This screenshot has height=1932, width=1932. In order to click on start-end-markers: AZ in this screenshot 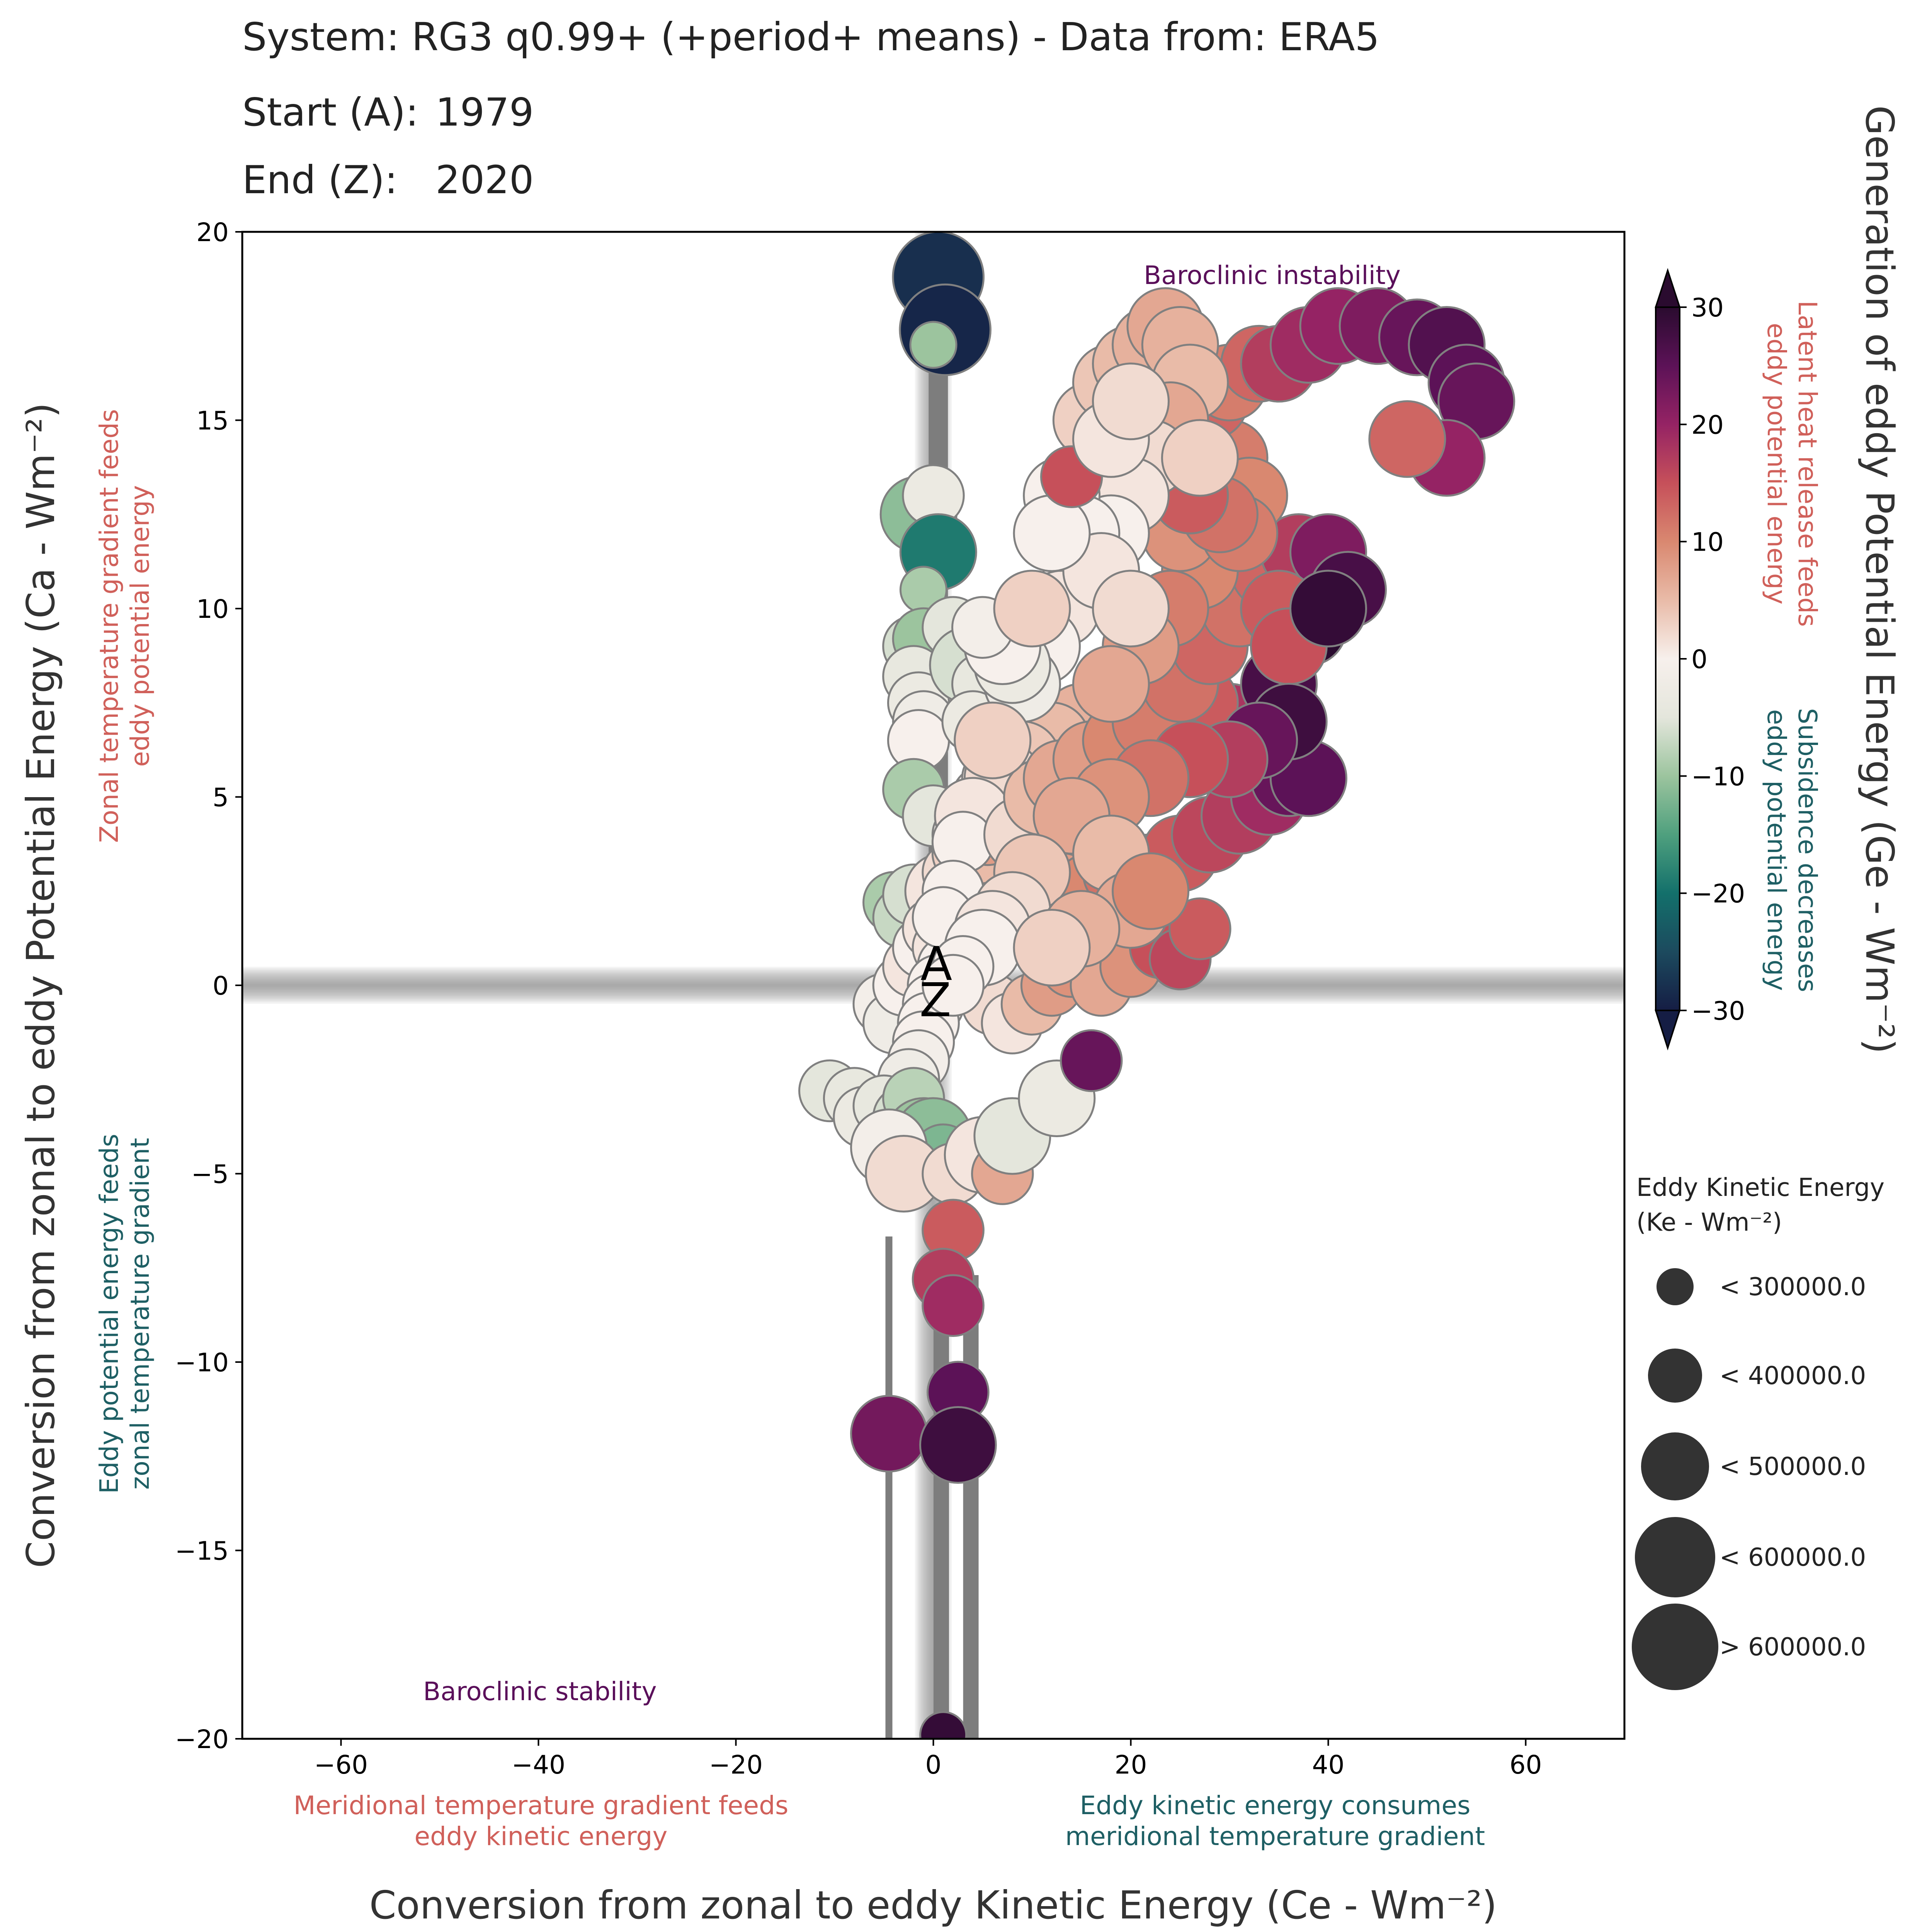, I will do `click(936, 982)`.